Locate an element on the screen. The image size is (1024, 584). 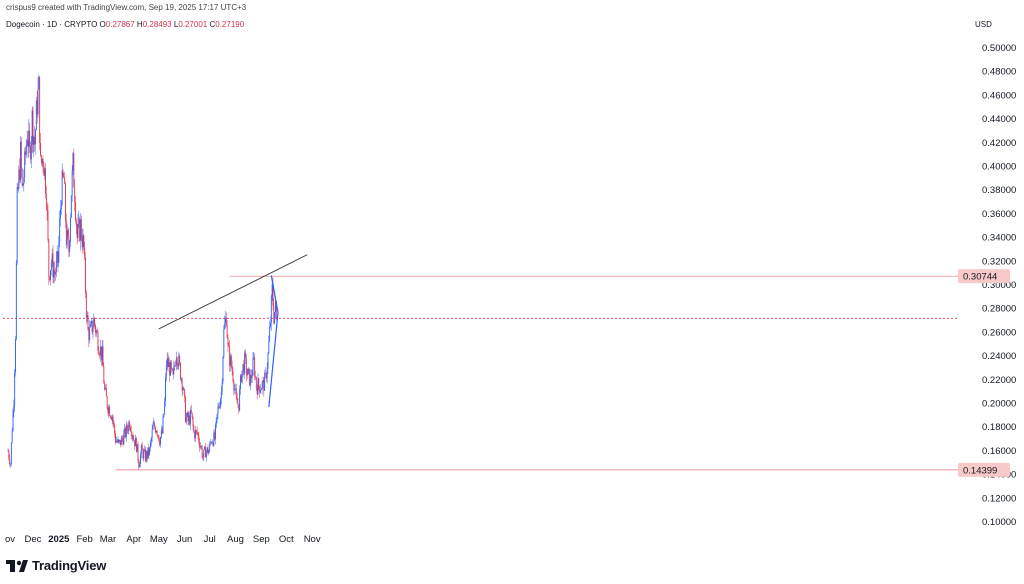
y-tick-label: 0.18000 is located at coordinates (999, 427).